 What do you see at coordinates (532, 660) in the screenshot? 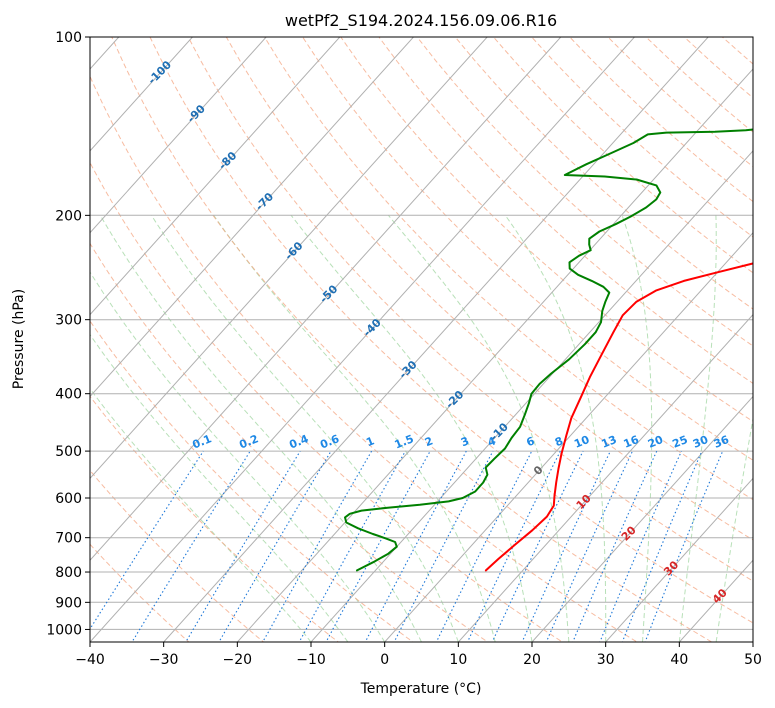
I see `x-tick-label: 20` at bounding box center [532, 660].